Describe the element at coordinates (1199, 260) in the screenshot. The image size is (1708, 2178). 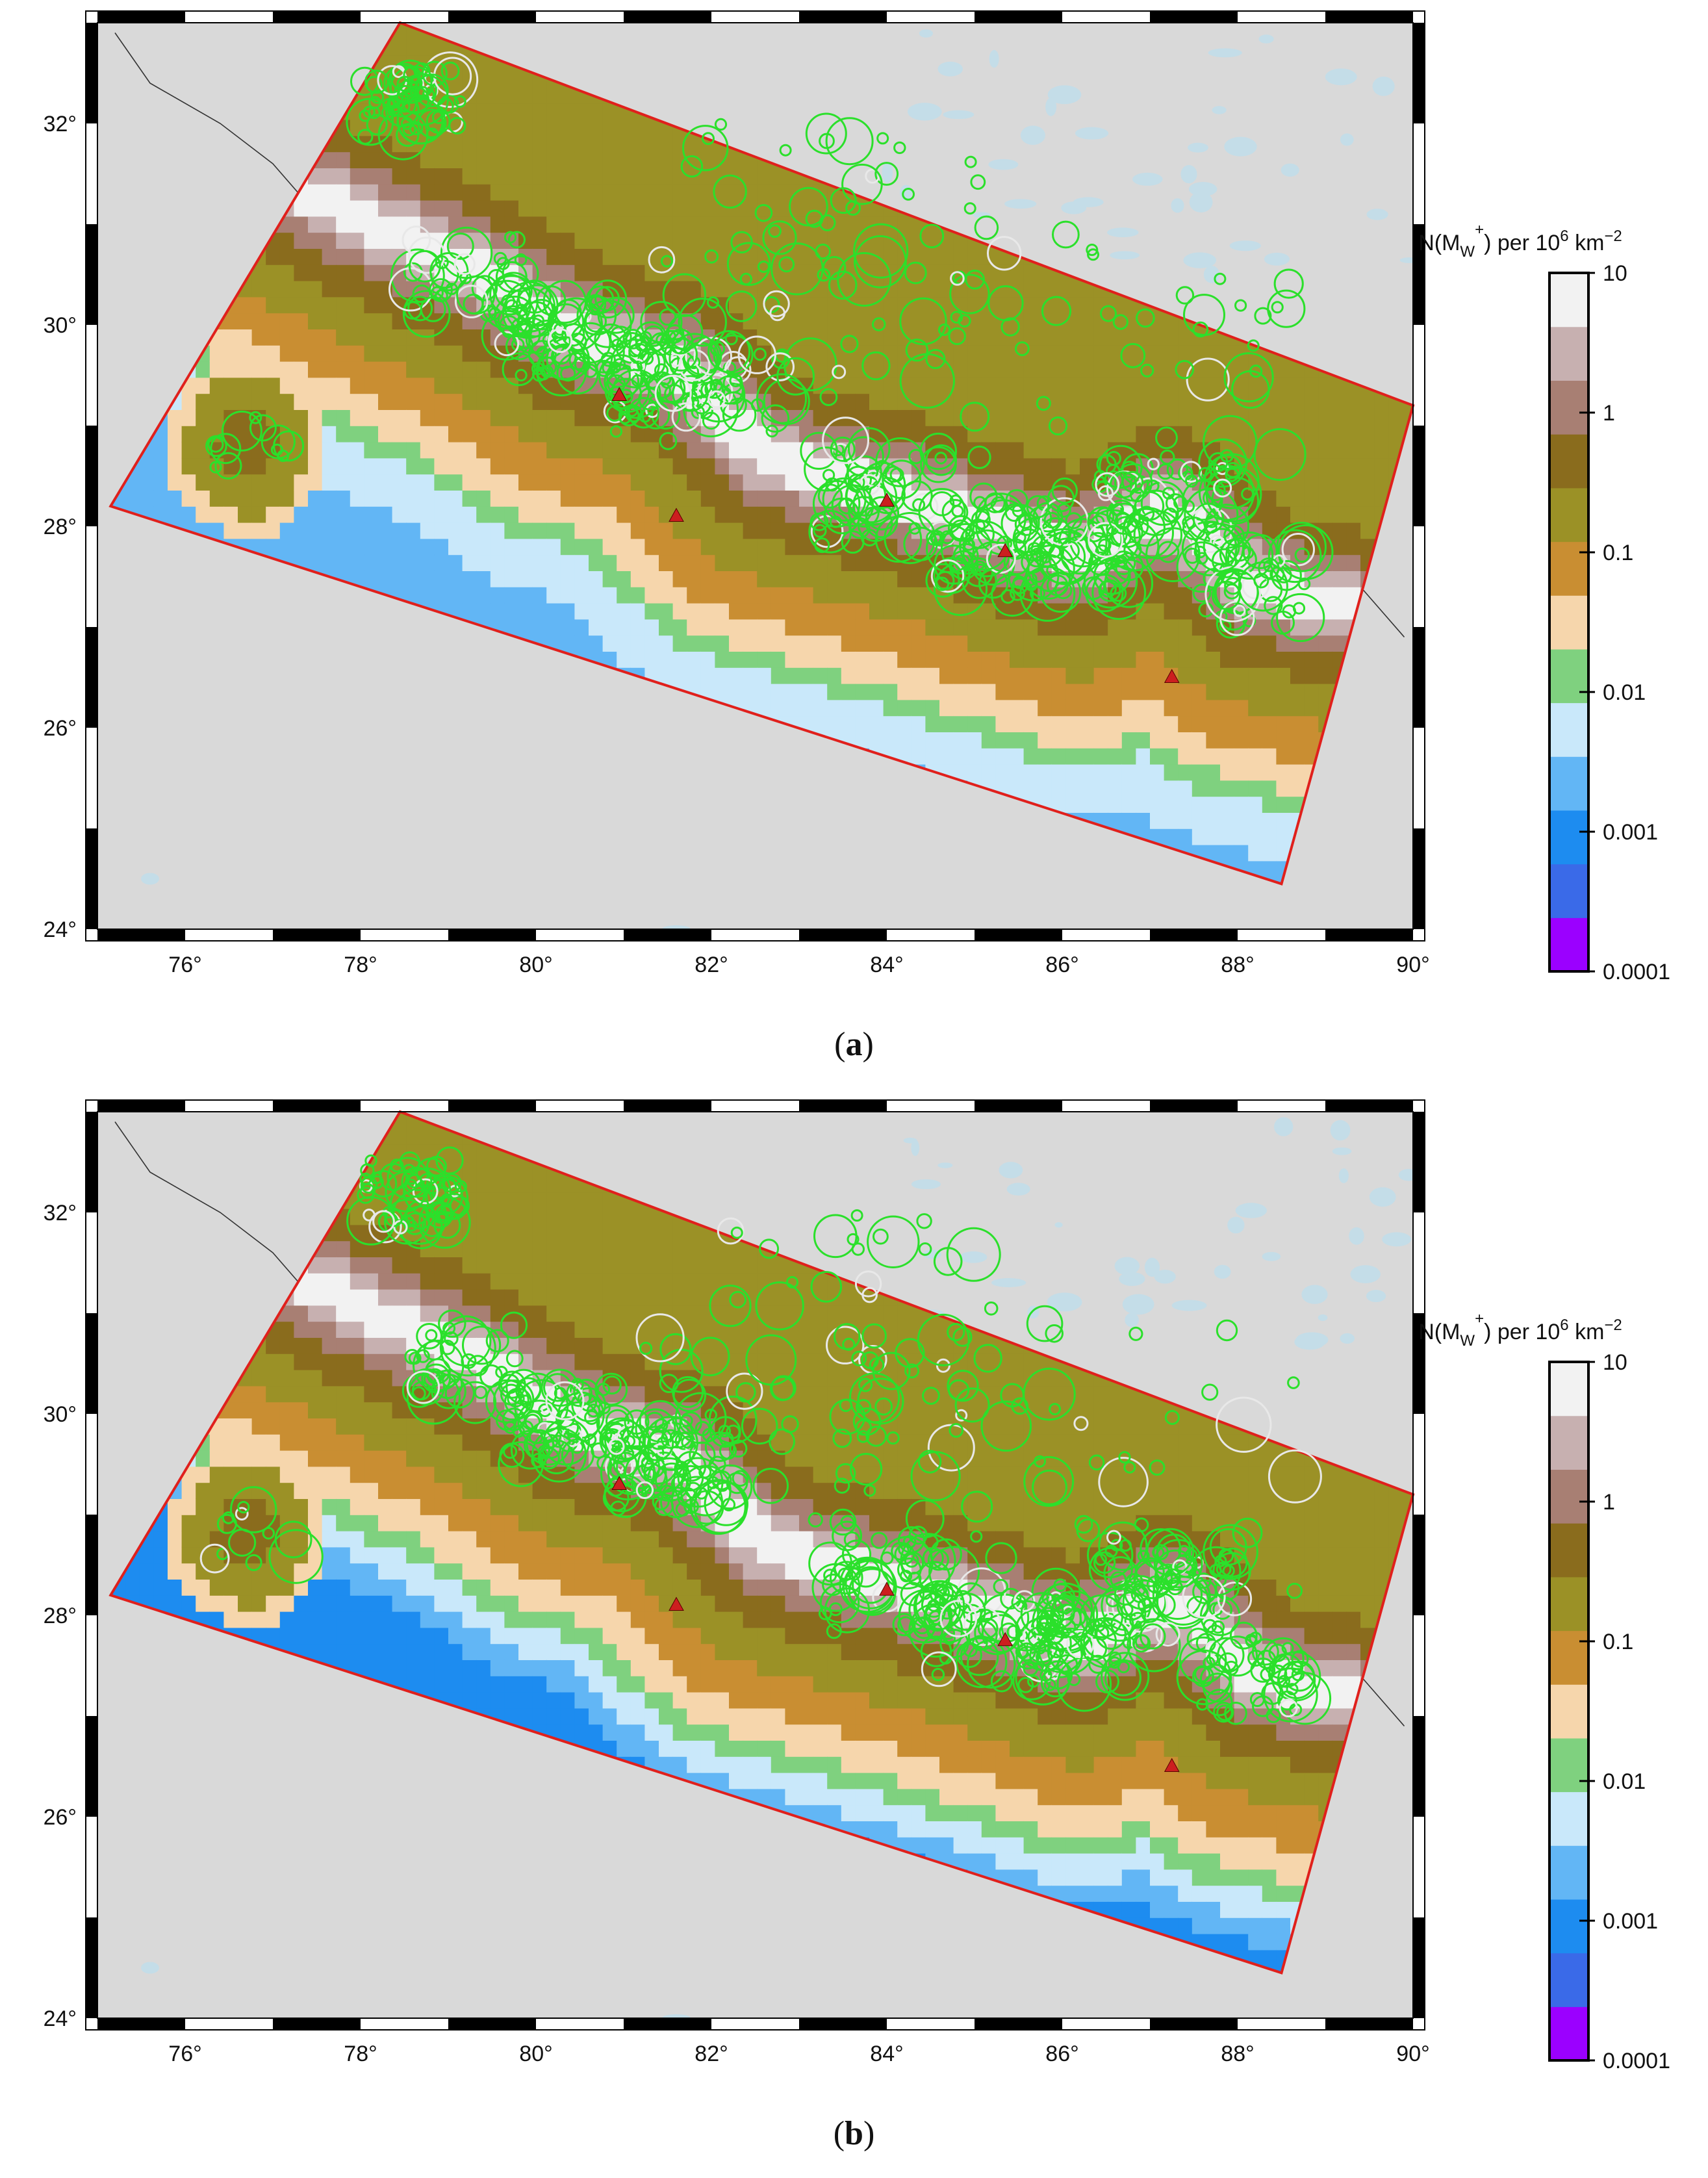
I see `lake-shape` at that location.